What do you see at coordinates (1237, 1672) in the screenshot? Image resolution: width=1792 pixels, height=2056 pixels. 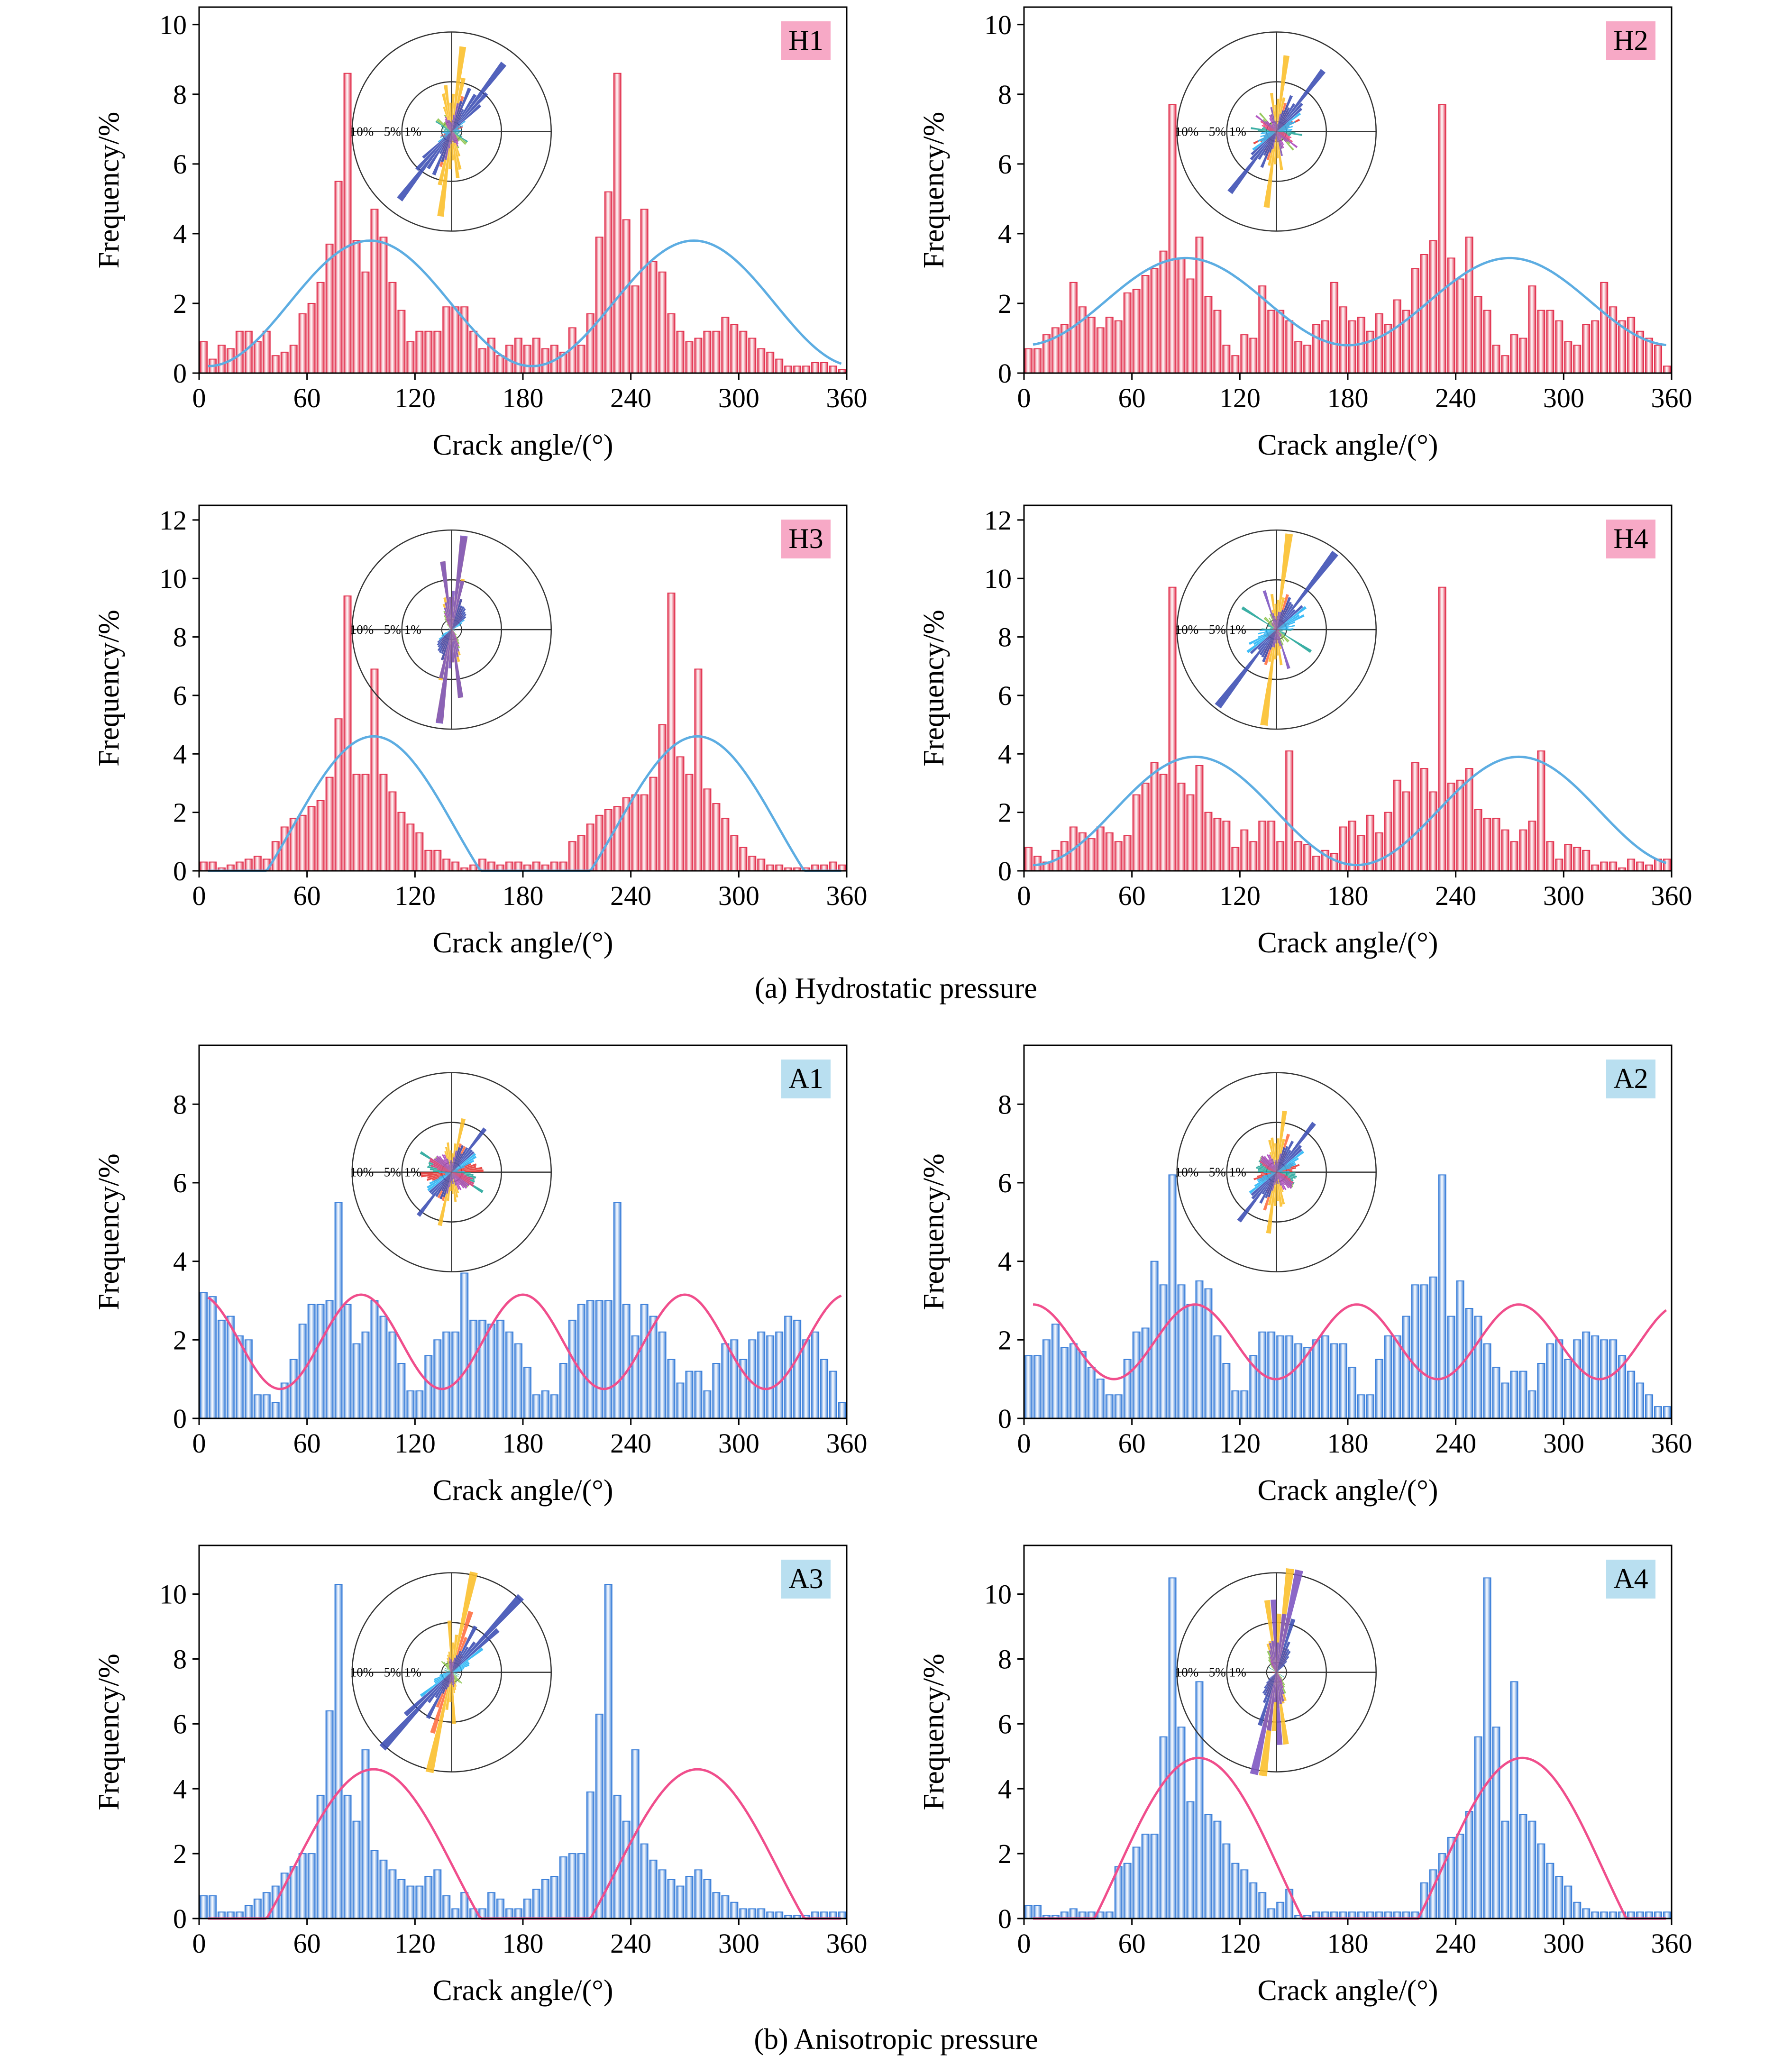 I see `rose-label-1pct: 1%` at bounding box center [1237, 1672].